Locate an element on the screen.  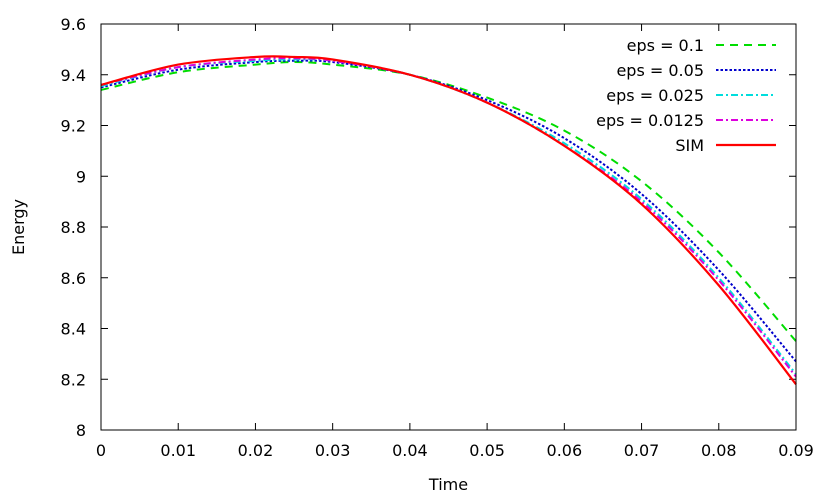
x-tick-label: 0.02 is located at coordinates (256, 450).